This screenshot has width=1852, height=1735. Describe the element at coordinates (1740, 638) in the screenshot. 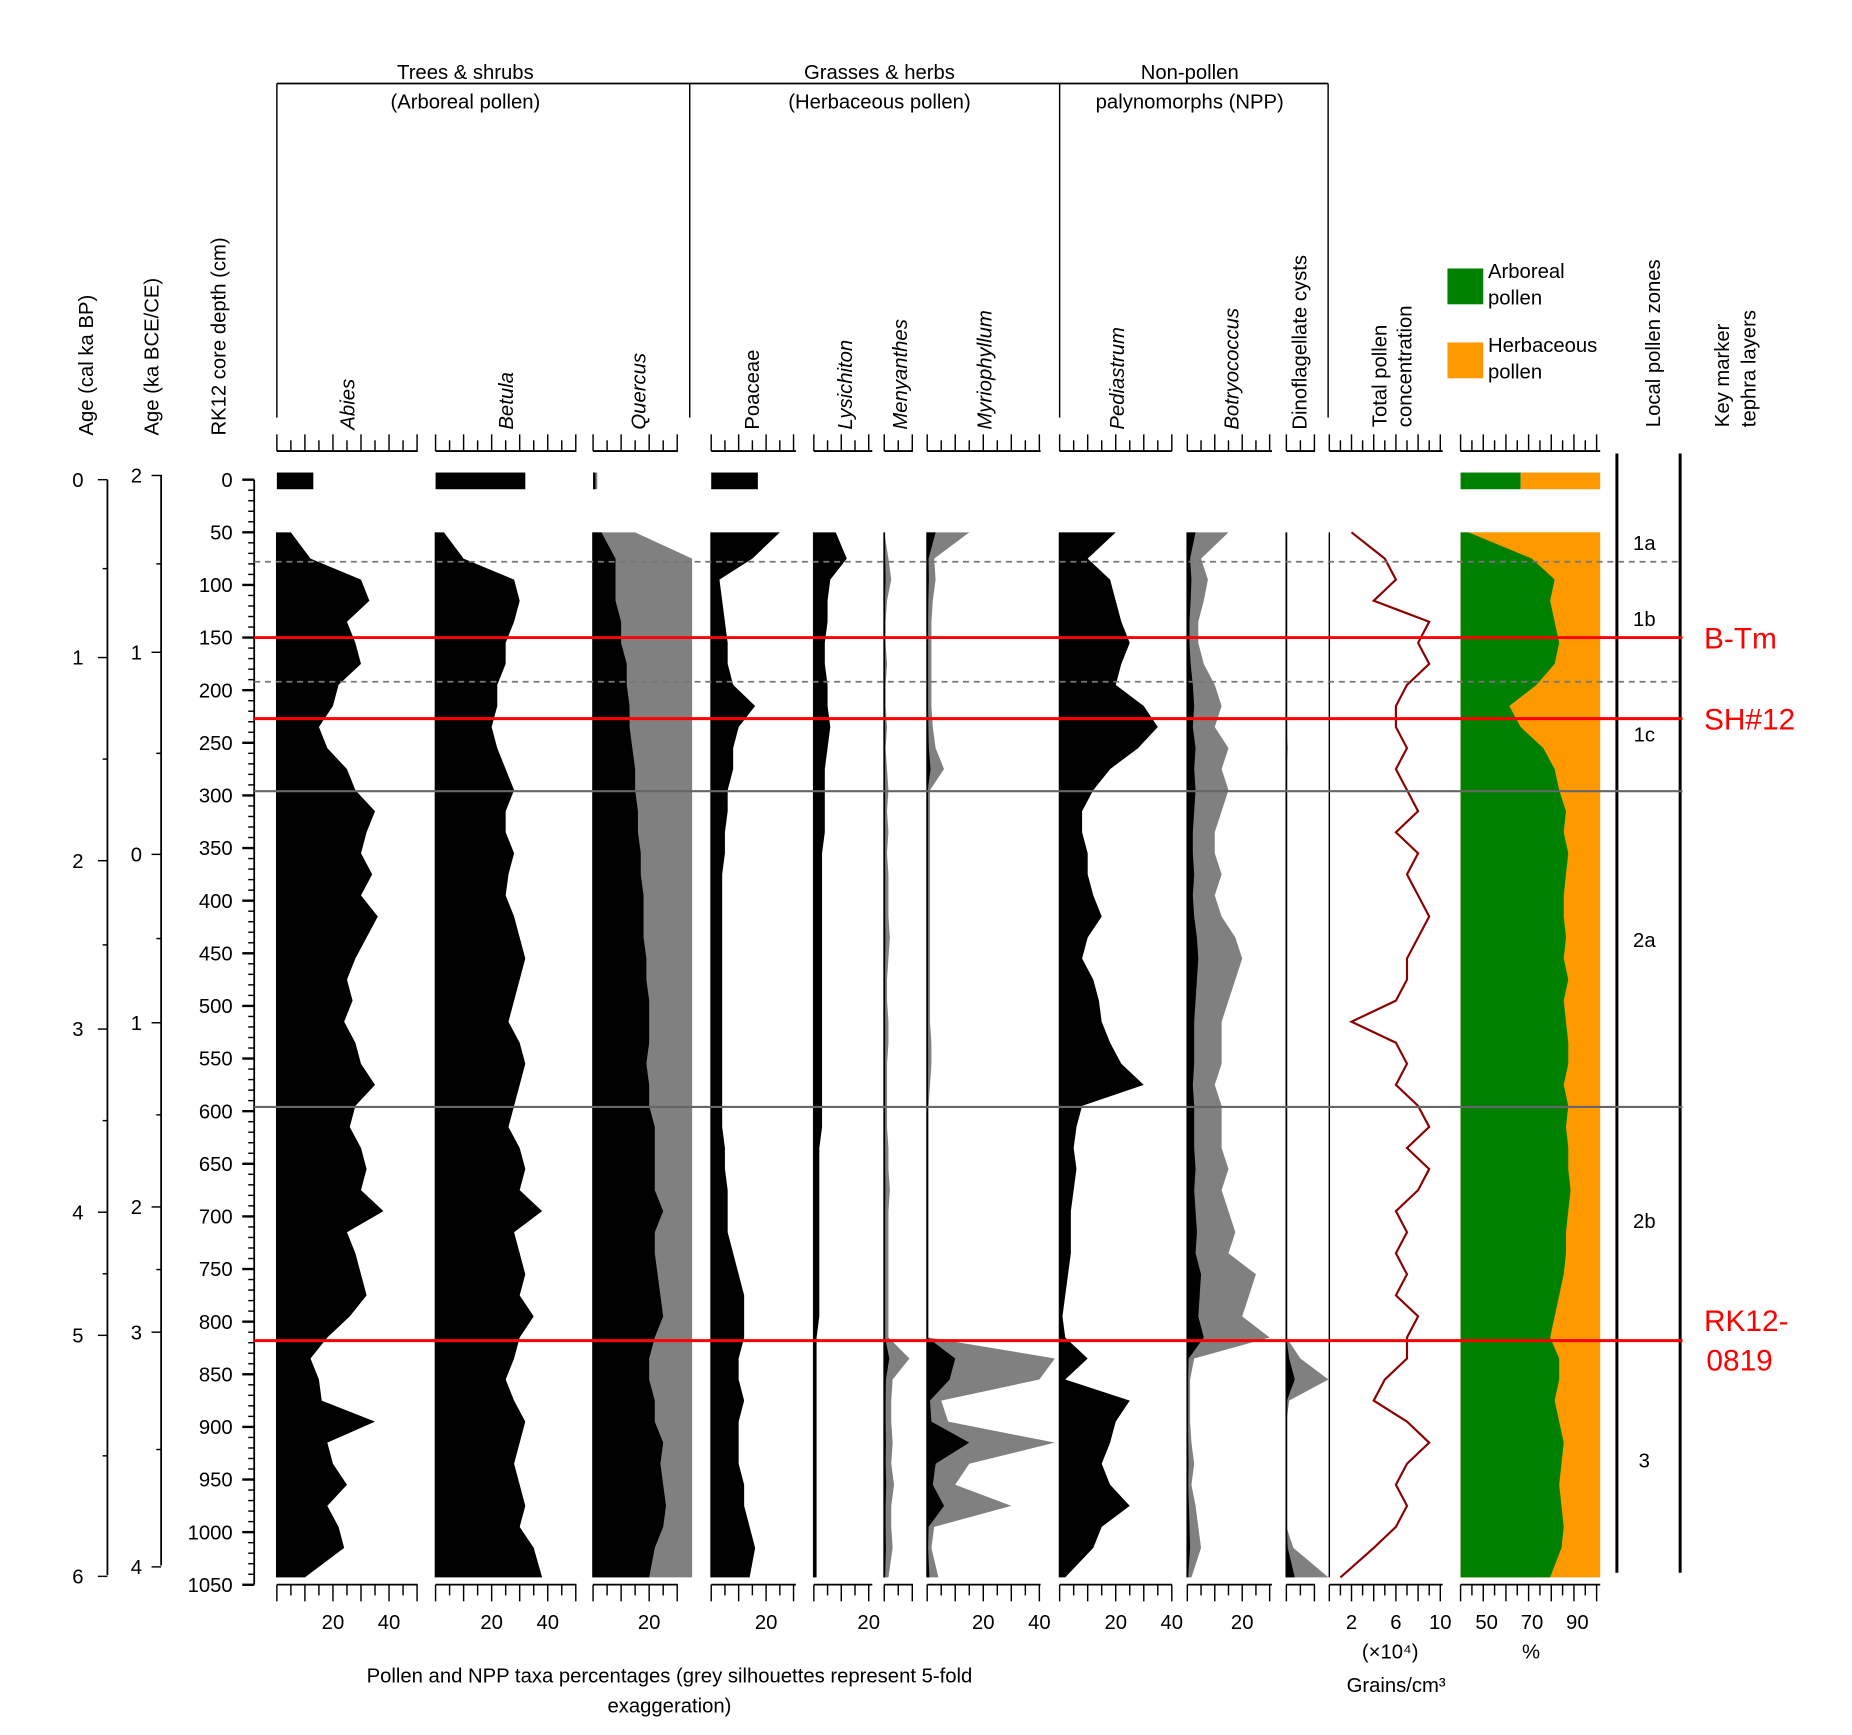

I see `tephra-label: B-Tm` at that location.